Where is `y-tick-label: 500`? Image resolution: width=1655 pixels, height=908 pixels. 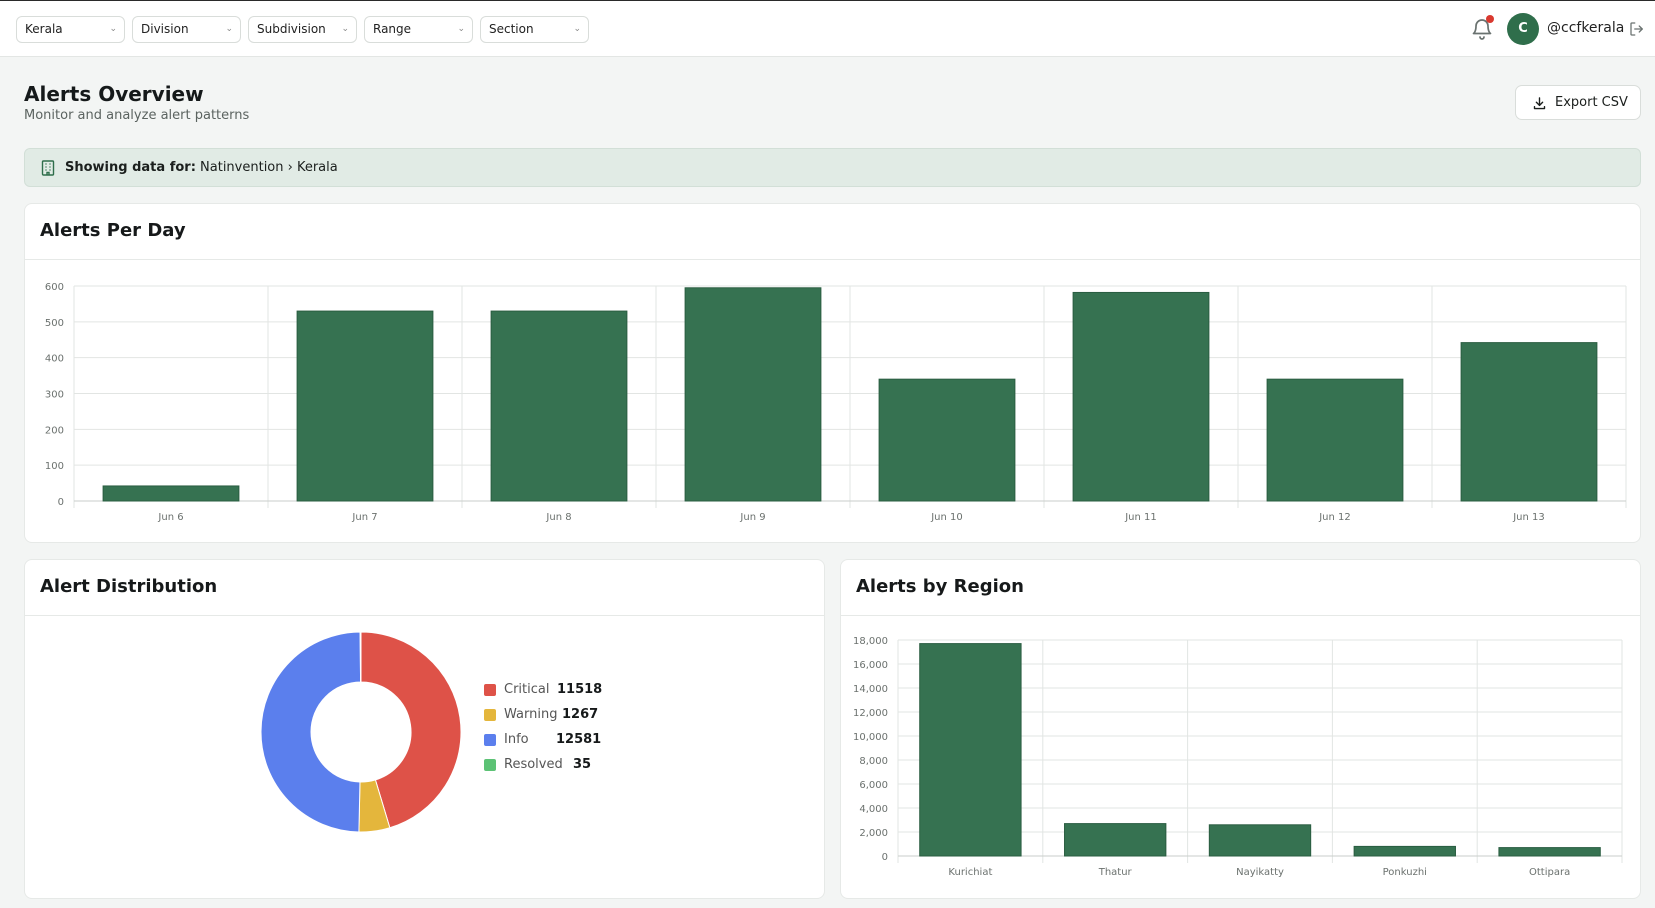 y-tick-label: 500 is located at coordinates (54, 323).